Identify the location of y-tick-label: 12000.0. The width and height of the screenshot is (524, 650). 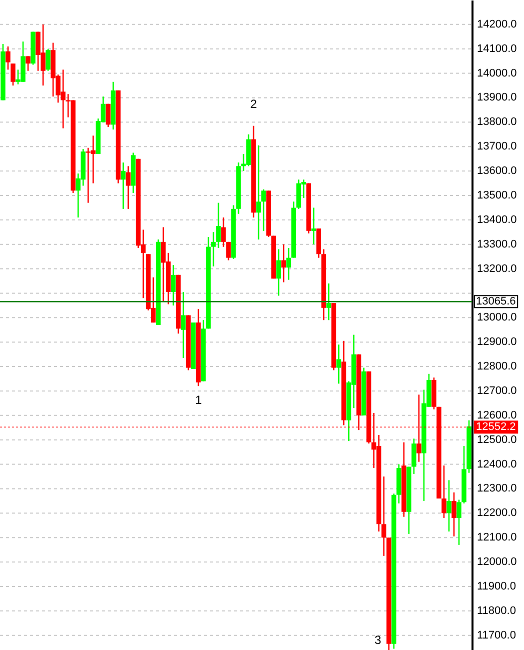
(497, 562).